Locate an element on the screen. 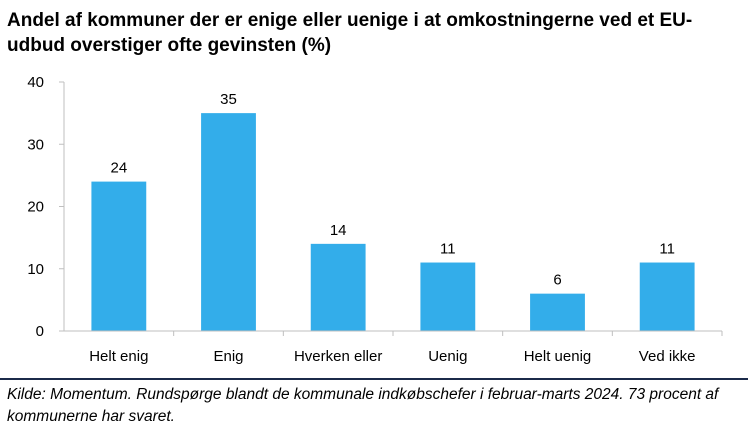  y-tick-label: 40 is located at coordinates (35, 82).